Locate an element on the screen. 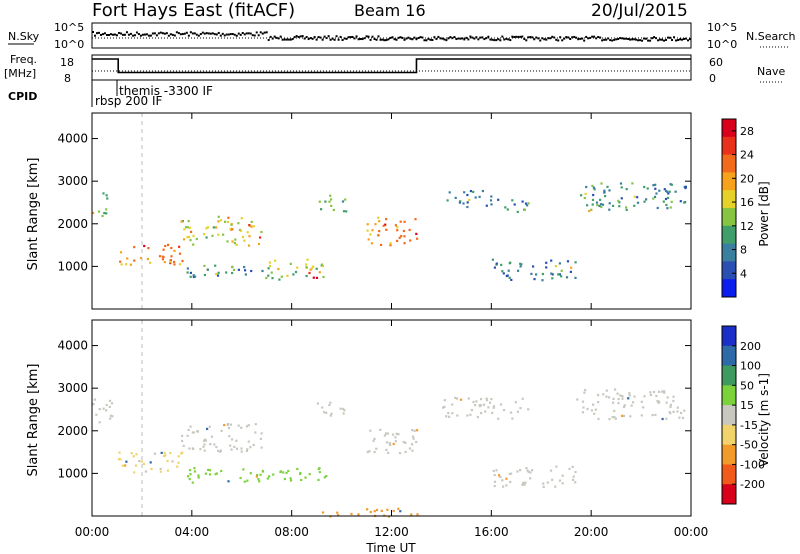 The height and width of the screenshot is (554, 800). nsky-frame is located at coordinates (391, 35).